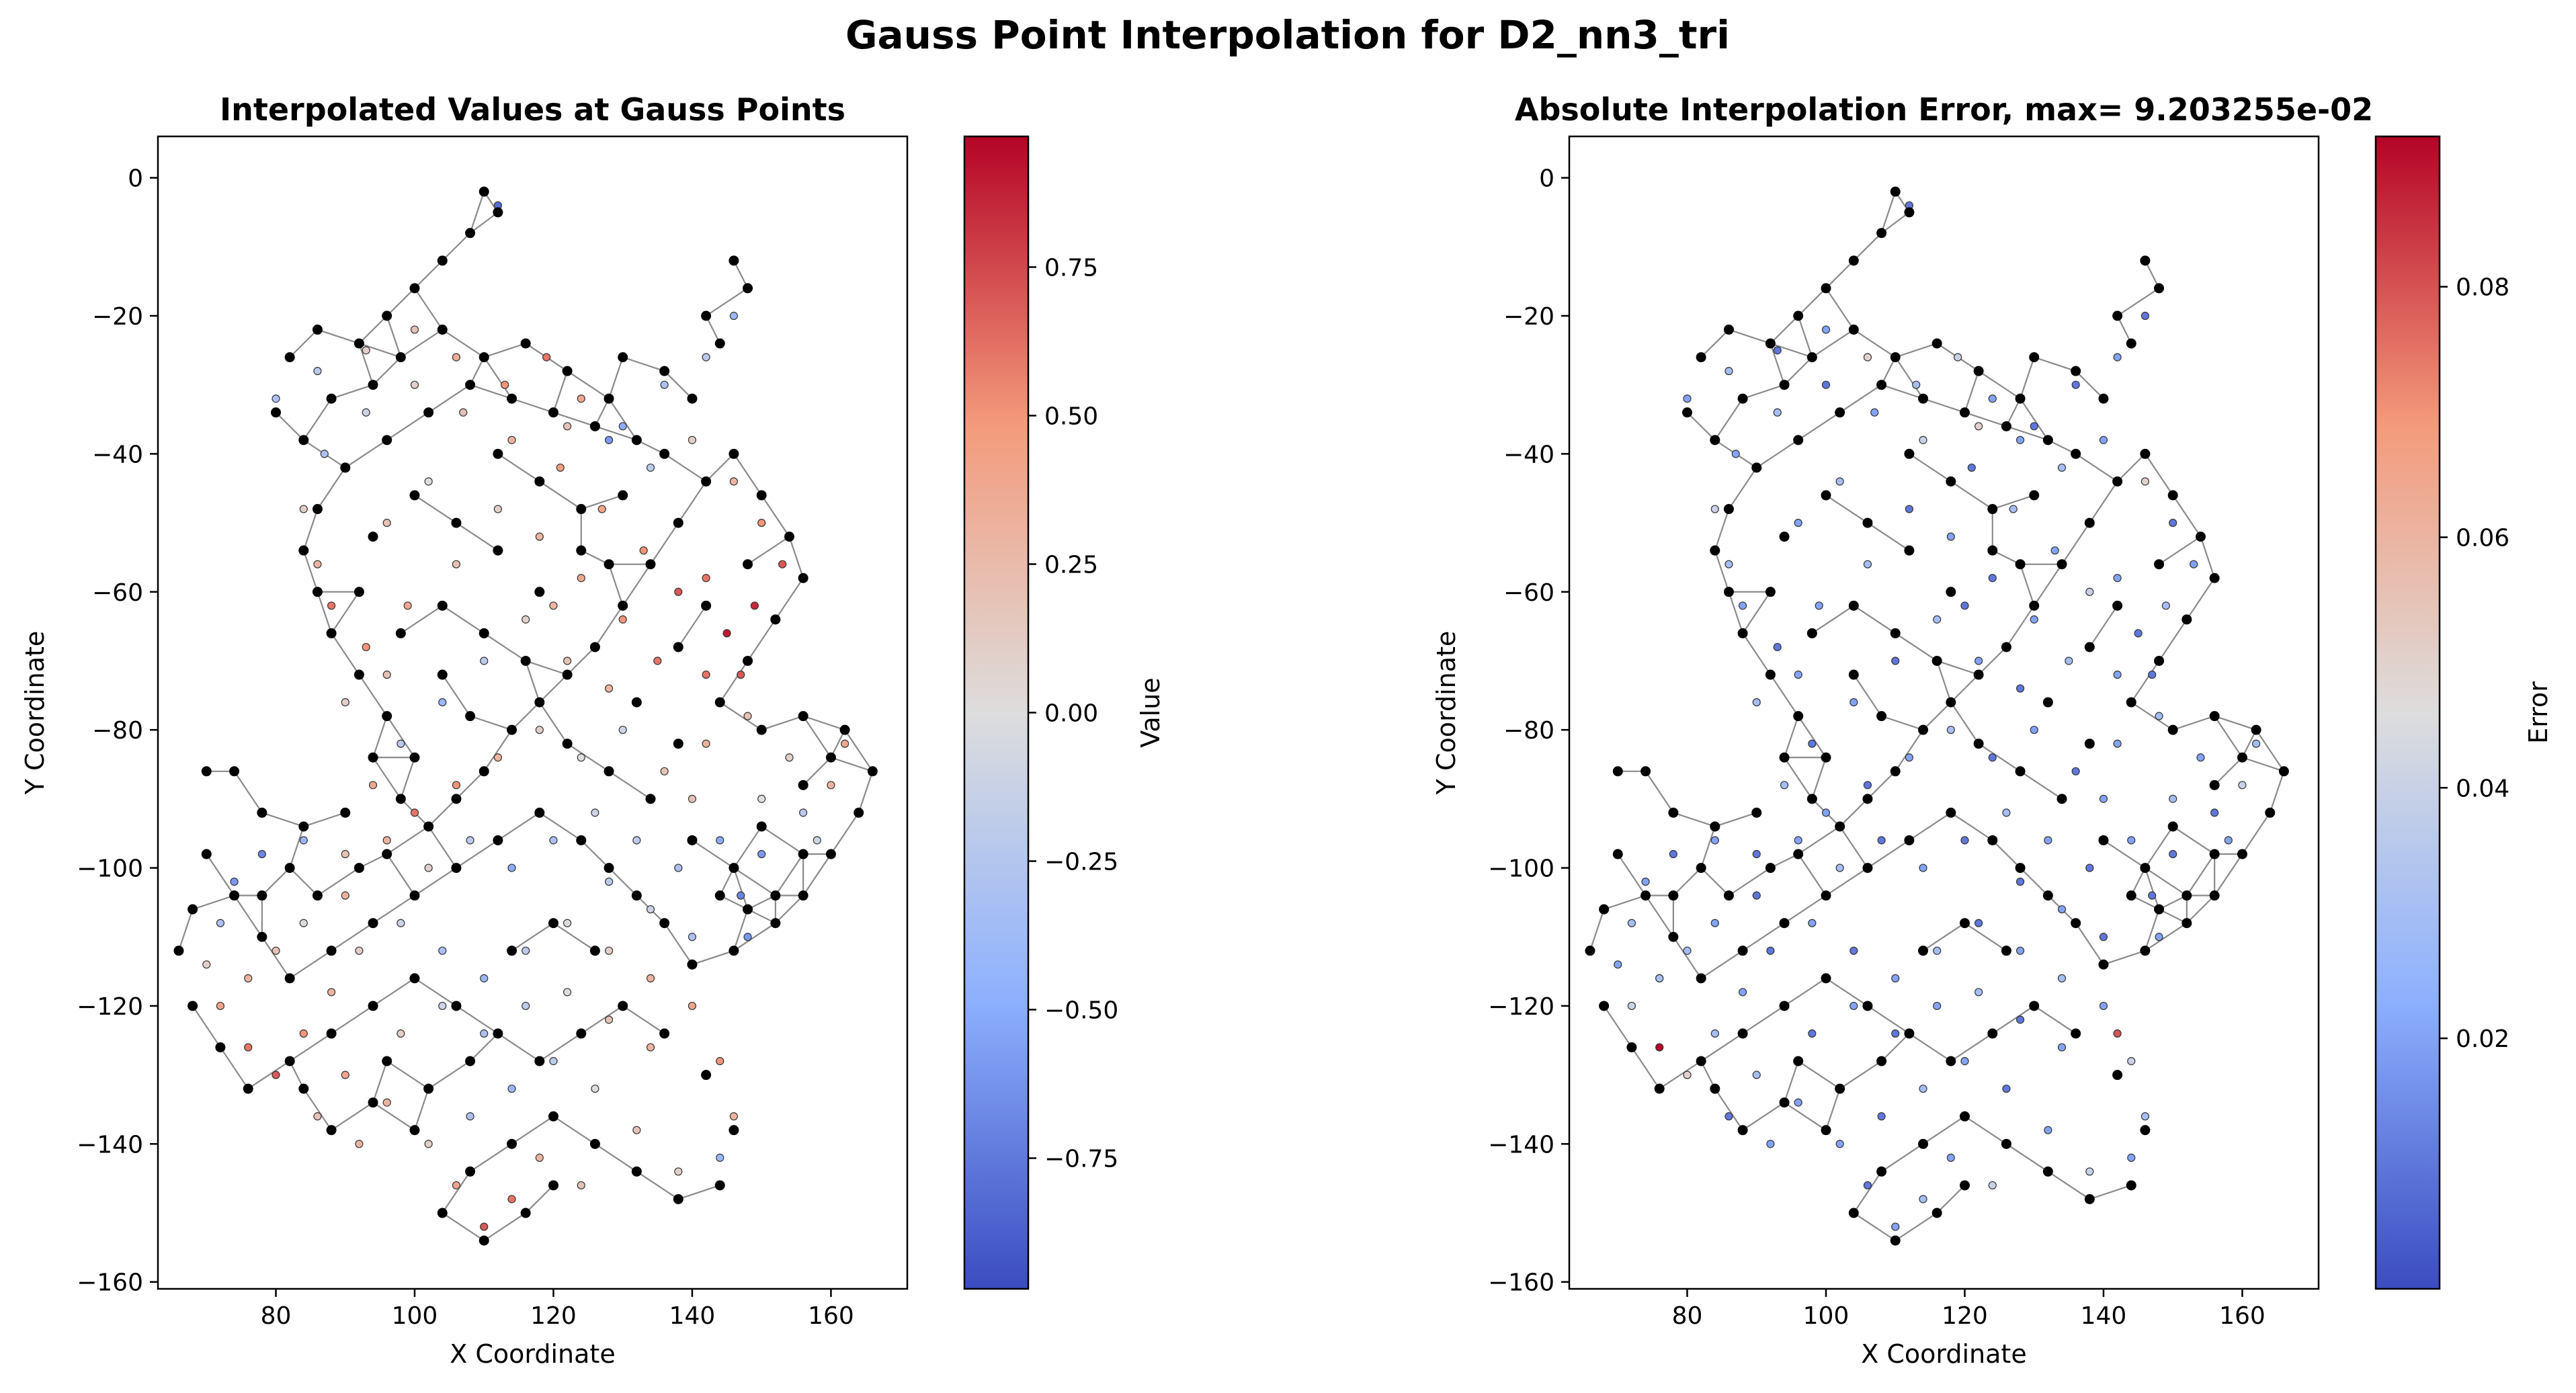 This screenshot has width=2576, height=1393. Describe the element at coordinates (2482, 288) in the screenshot. I see `colorbar-tick-label: 0.08` at that location.